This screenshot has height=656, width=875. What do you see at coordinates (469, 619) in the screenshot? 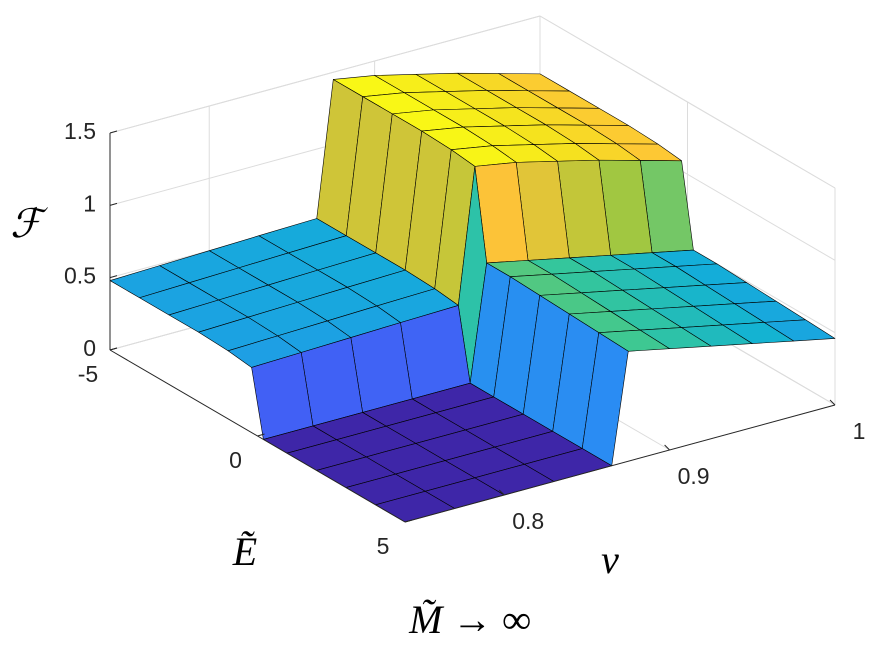
I see `chart-title: M̃ → ∞` at bounding box center [469, 619].